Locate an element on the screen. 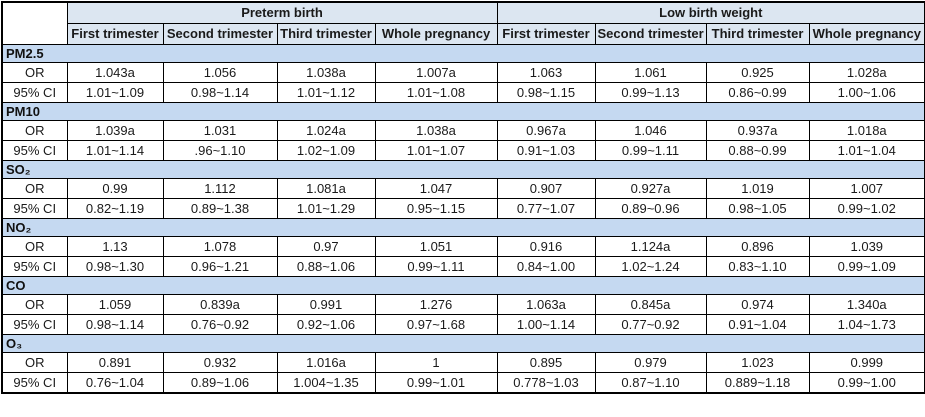 This screenshot has width=925, height=417. ci-value: 0.98~1.30 is located at coordinates (115, 266).